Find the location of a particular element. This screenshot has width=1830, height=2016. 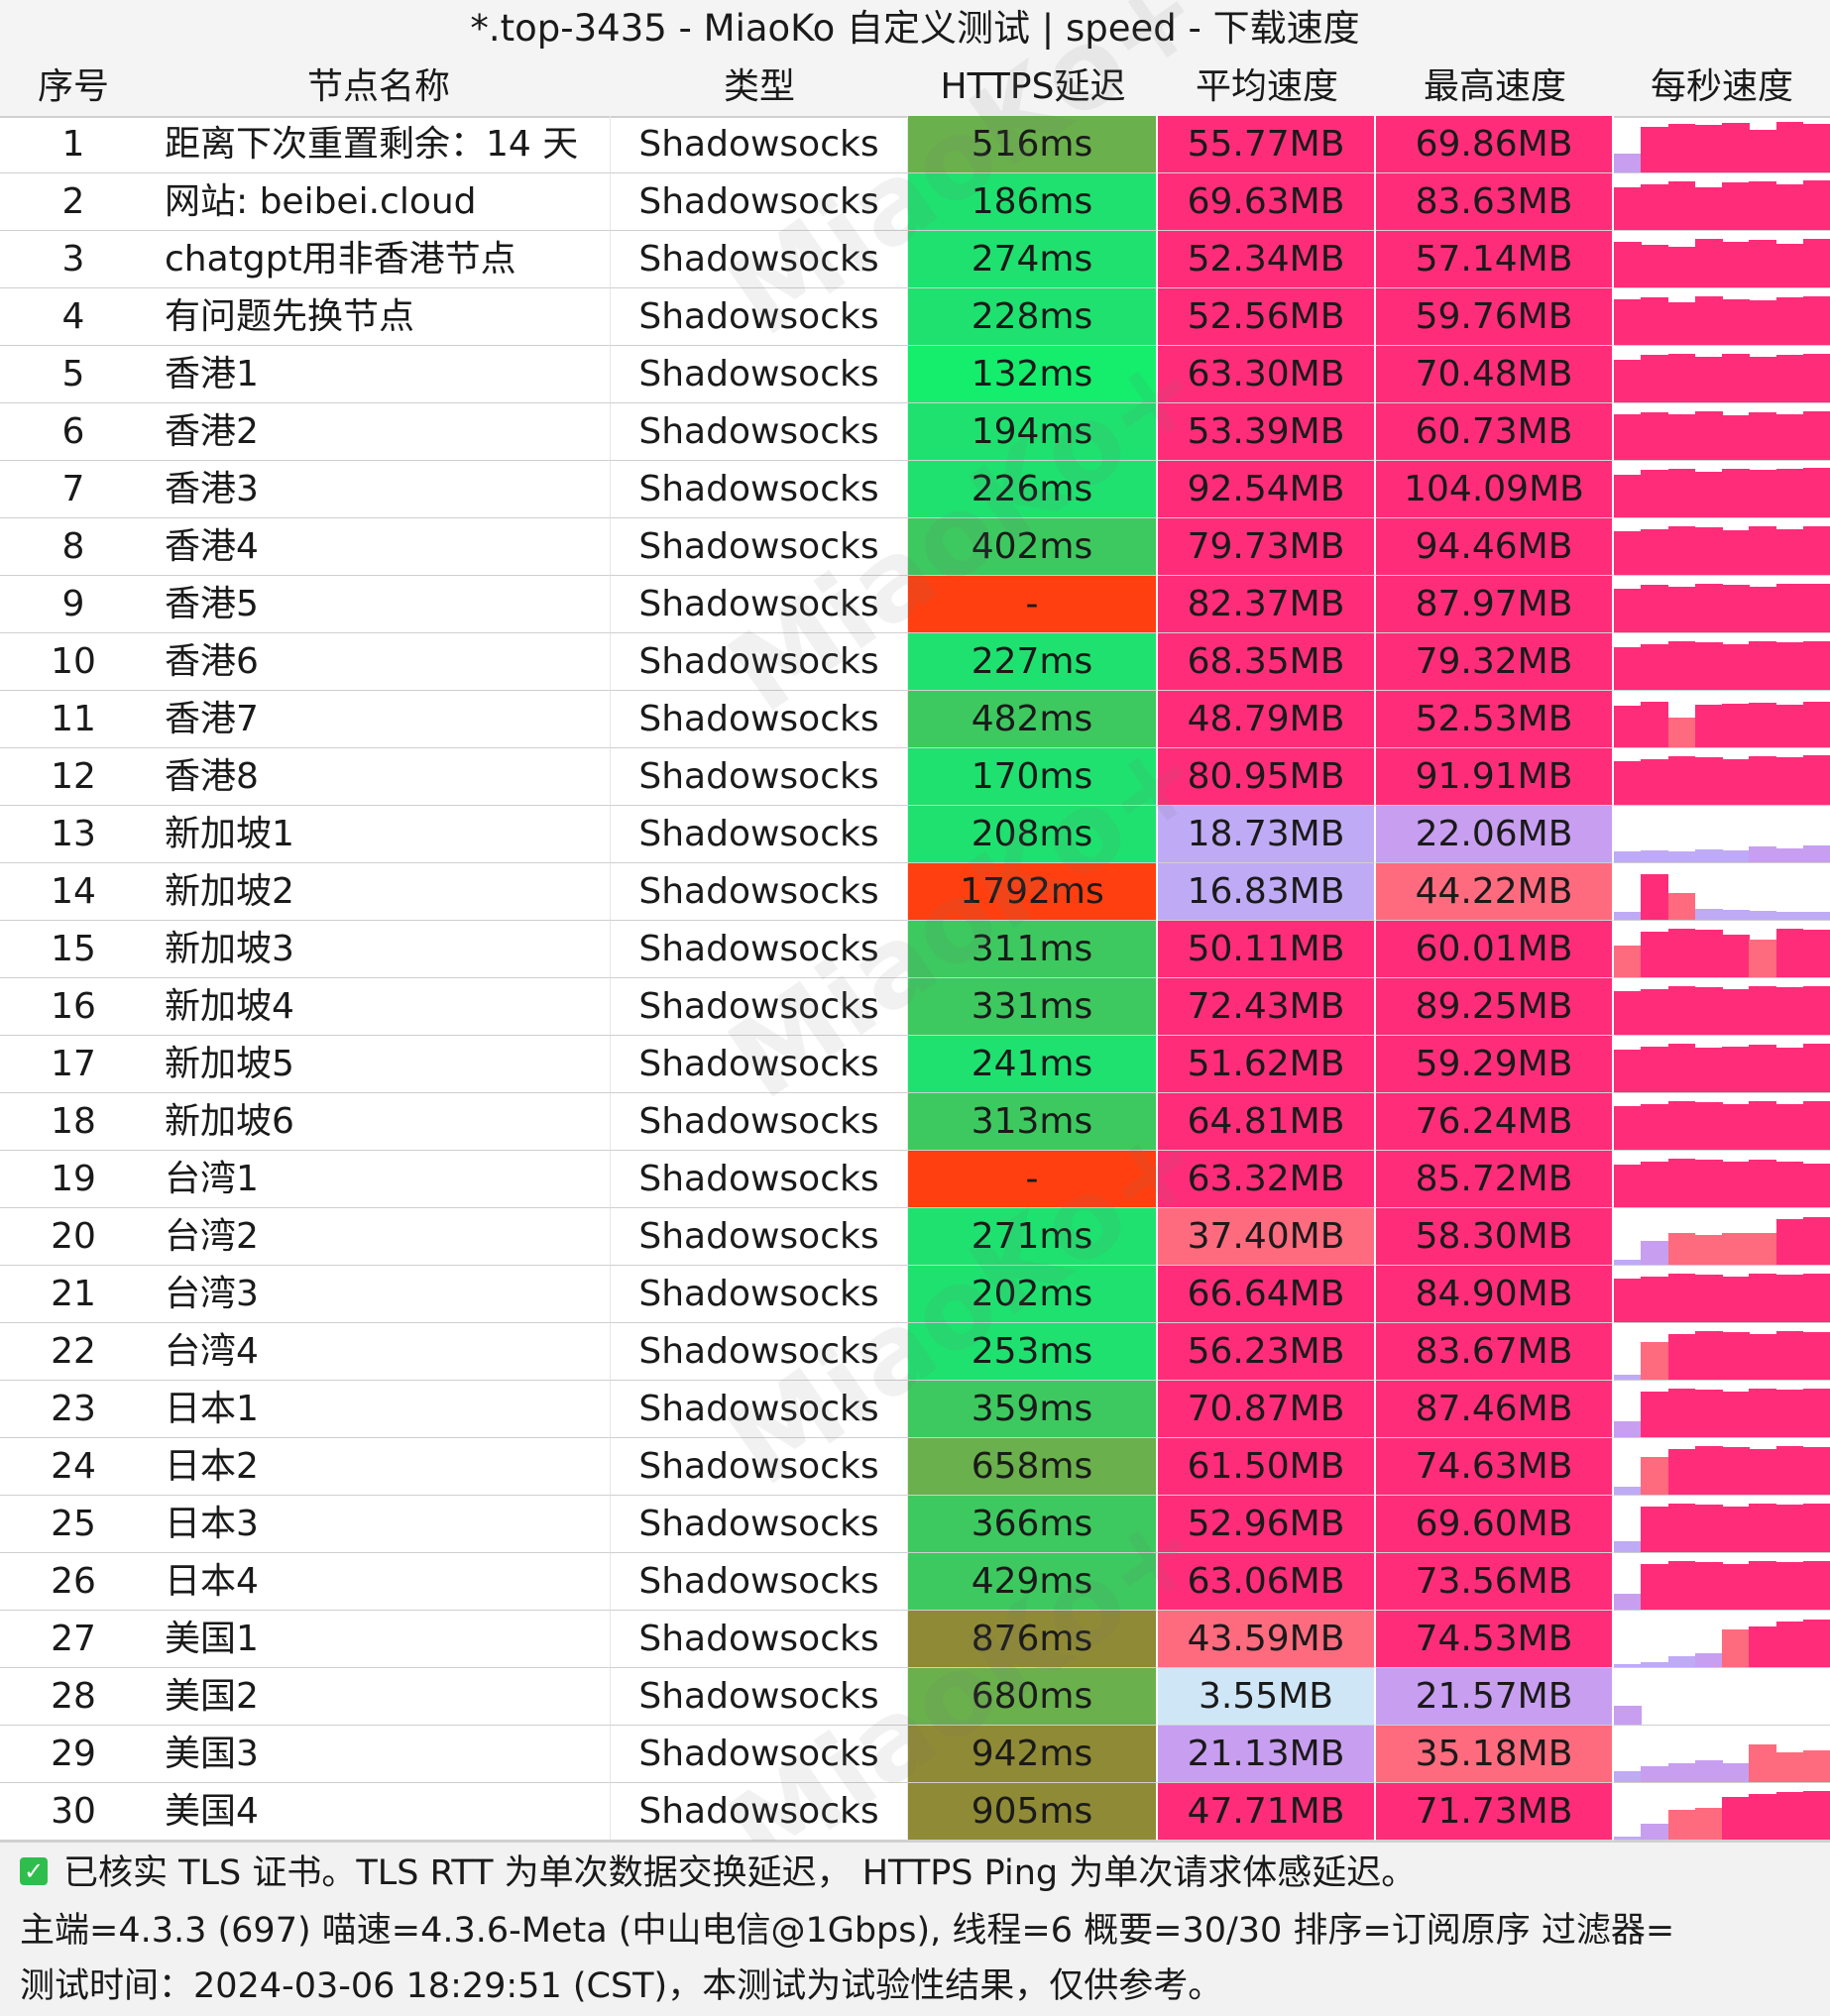

row-index: 12 is located at coordinates (73, 777).